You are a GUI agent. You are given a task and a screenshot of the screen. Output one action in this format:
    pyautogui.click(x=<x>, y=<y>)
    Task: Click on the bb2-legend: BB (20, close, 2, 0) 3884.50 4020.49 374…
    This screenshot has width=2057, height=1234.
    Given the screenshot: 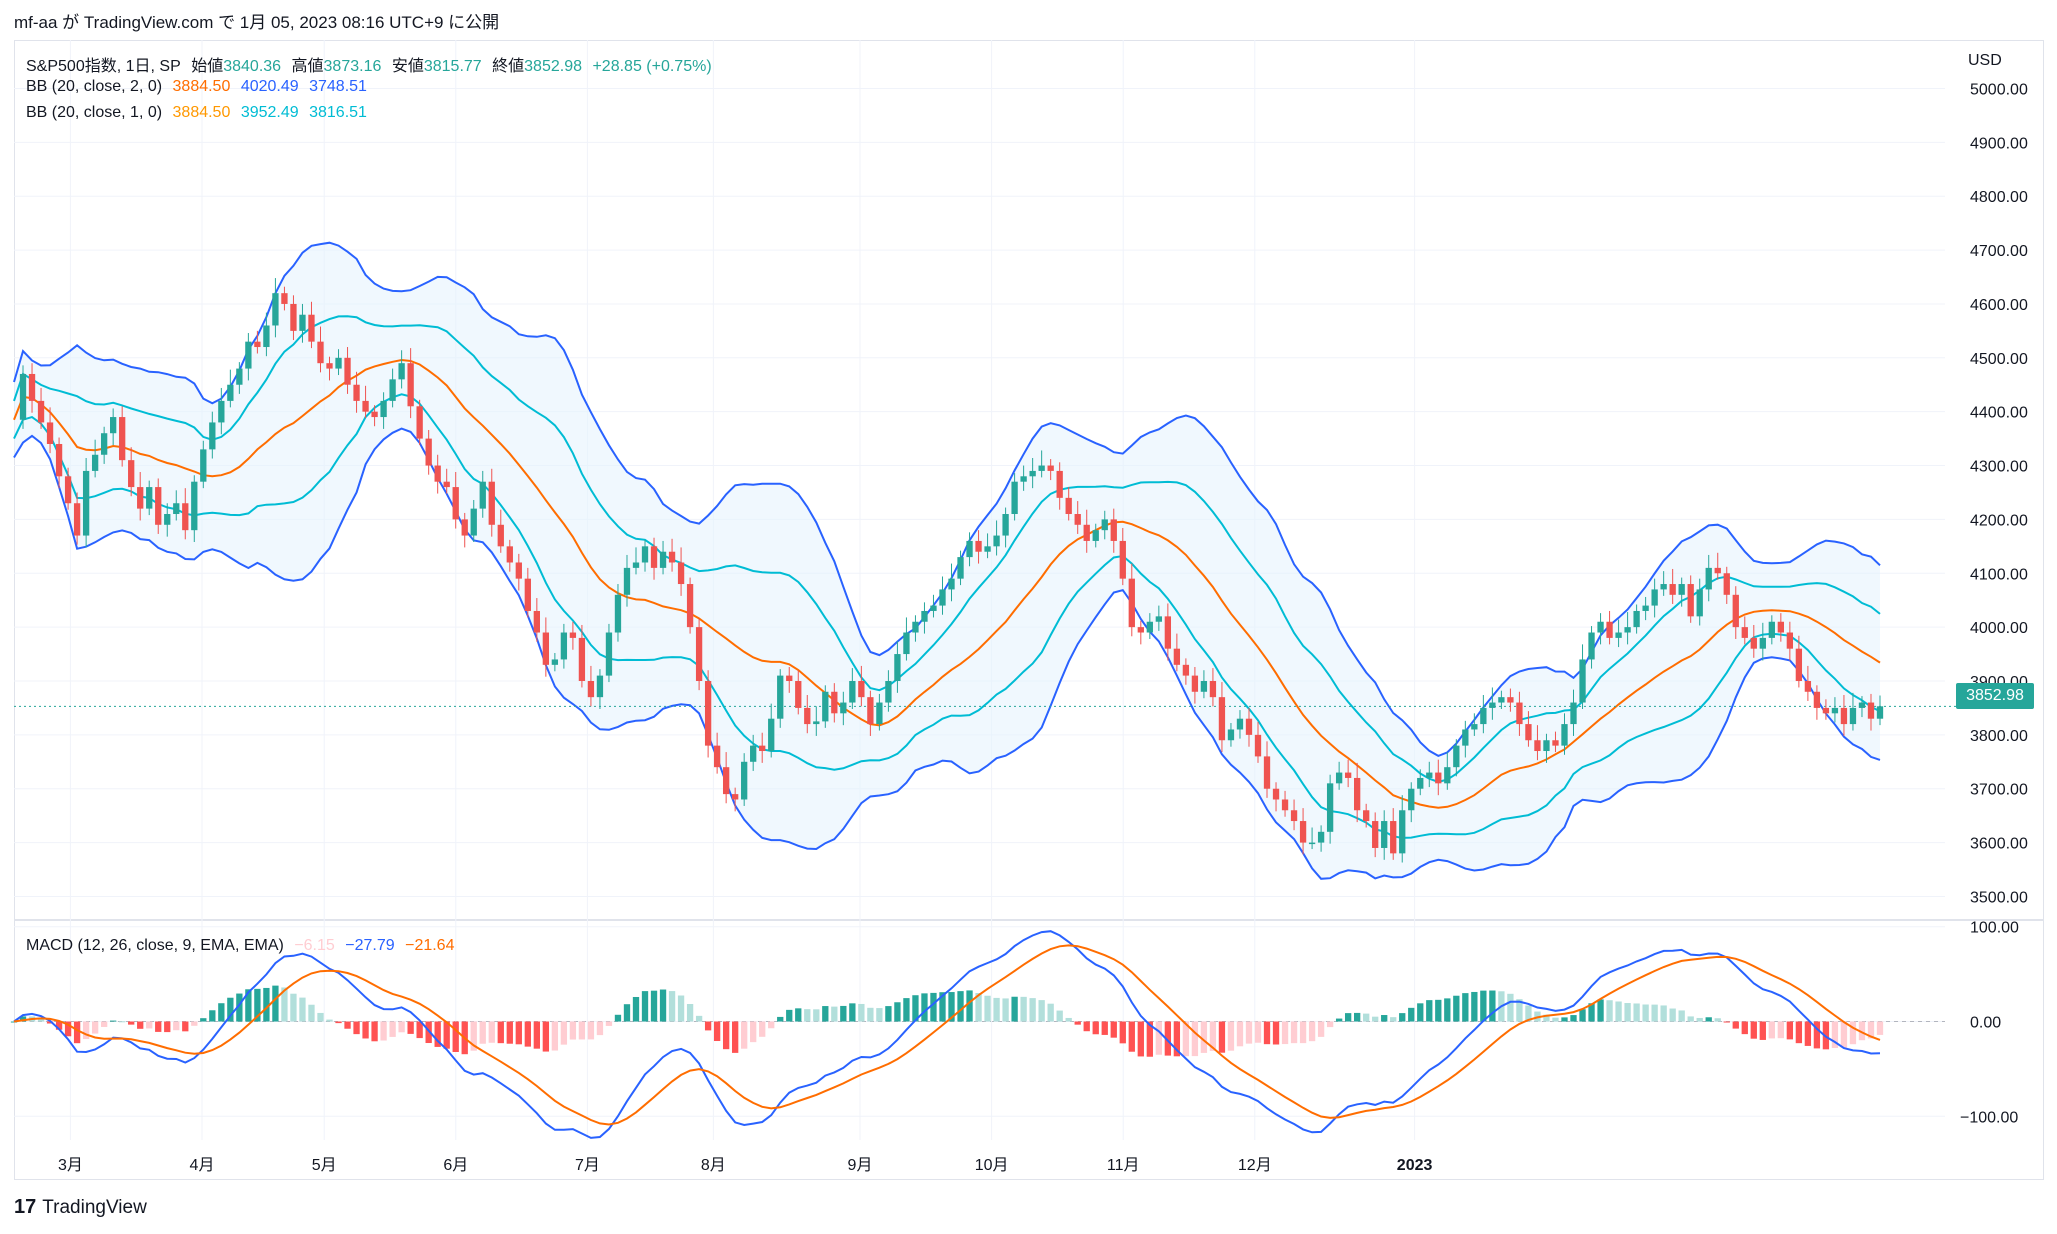 What is the action you would take?
    pyautogui.click(x=199, y=87)
    